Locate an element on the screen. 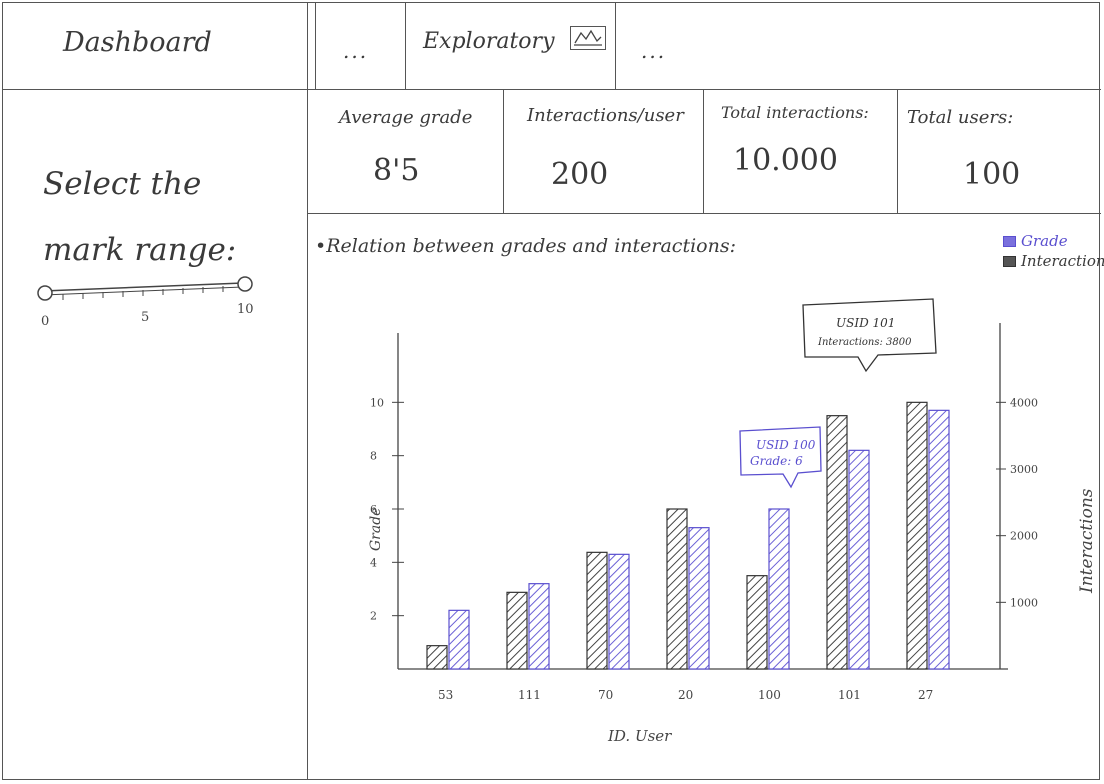 Image resolution: width=1104 pixels, height=784 pixels. tooltip-100-line2: Grade: 6 is located at coordinates (776, 461).